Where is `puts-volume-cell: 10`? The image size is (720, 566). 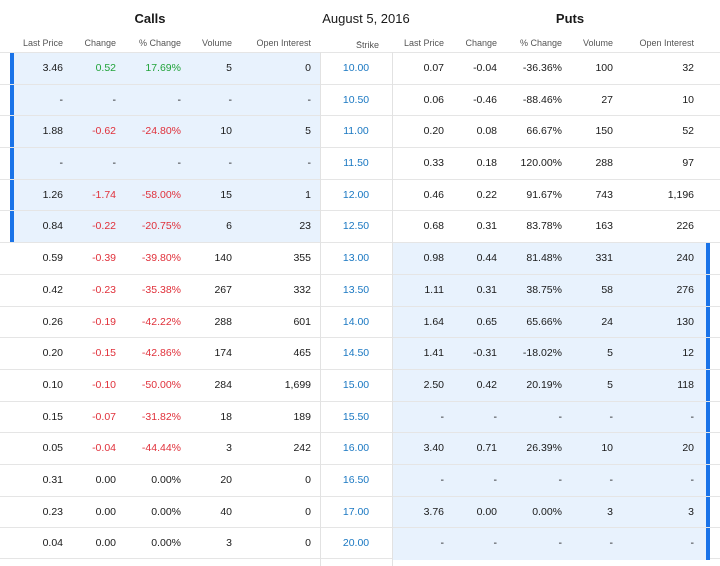
puts-volume-cell: 10 is located at coordinates (607, 448).